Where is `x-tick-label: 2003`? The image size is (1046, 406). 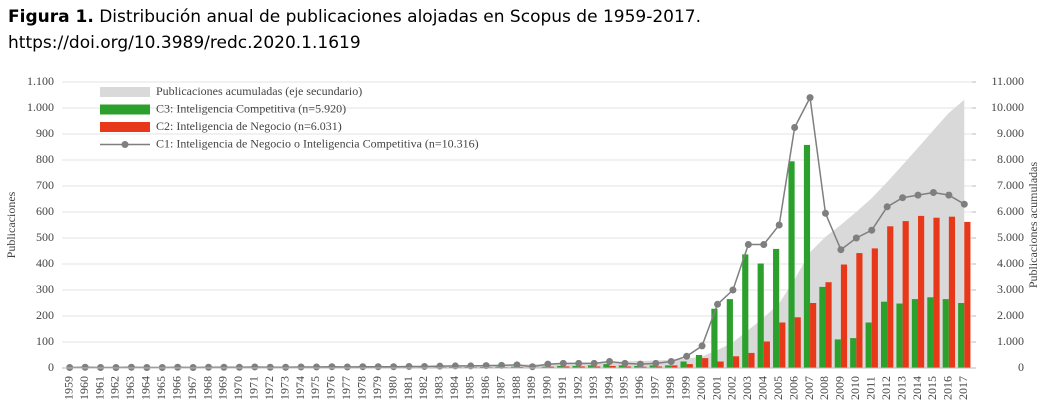 x-tick-label: 2003 is located at coordinates (747, 388).